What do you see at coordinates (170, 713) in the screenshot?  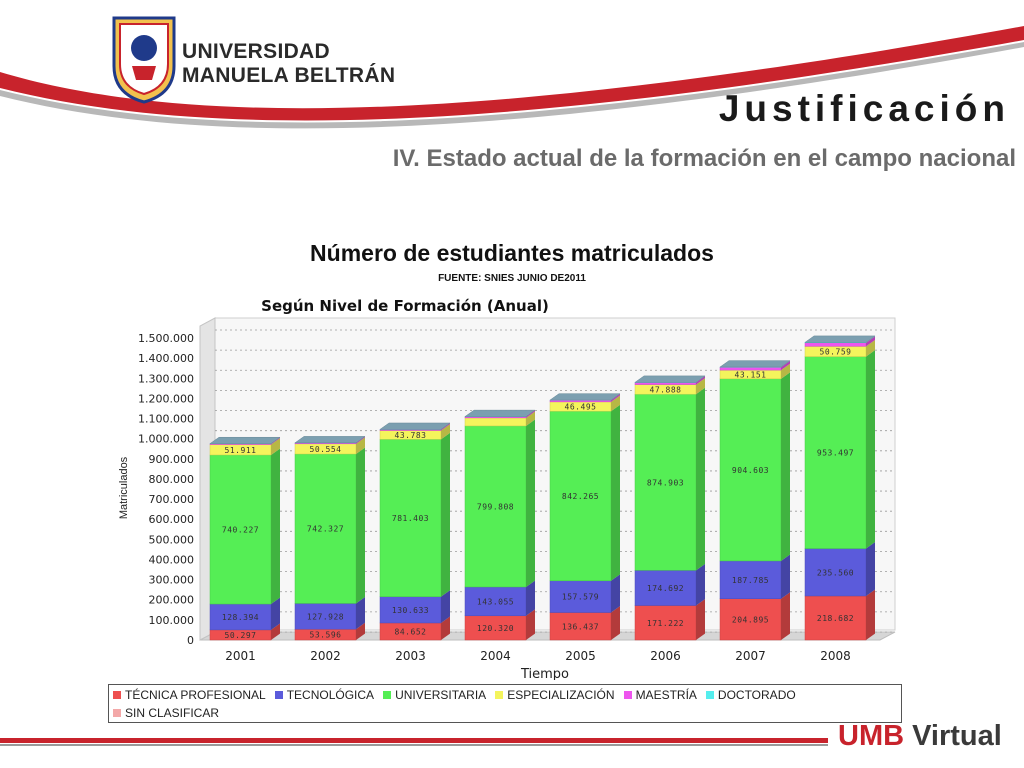 I see `legend-row: SIN CLASIFICAR` at bounding box center [170, 713].